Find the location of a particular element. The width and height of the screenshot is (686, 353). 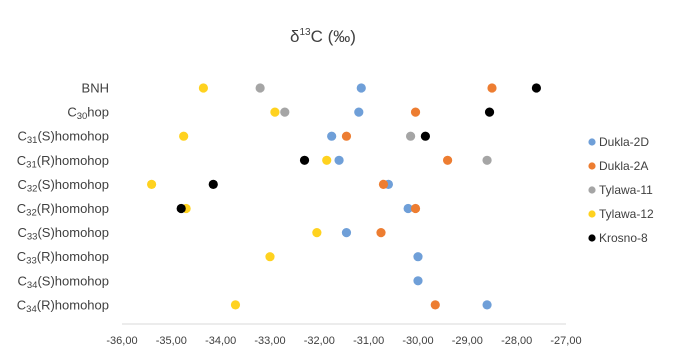

x-tick-label: -29,00 is located at coordinates (467, 341).